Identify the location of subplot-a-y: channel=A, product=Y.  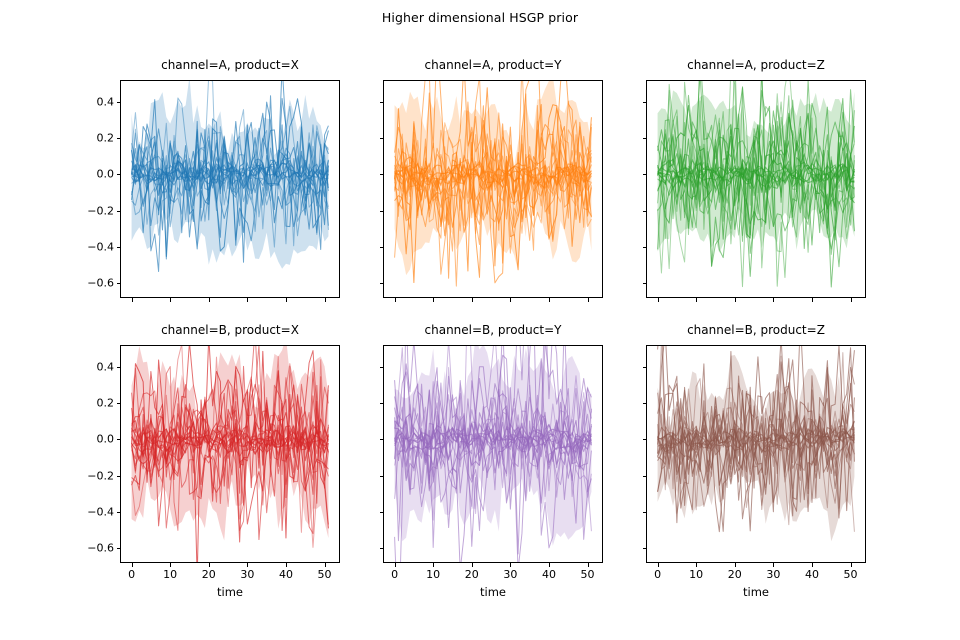
(491, 180).